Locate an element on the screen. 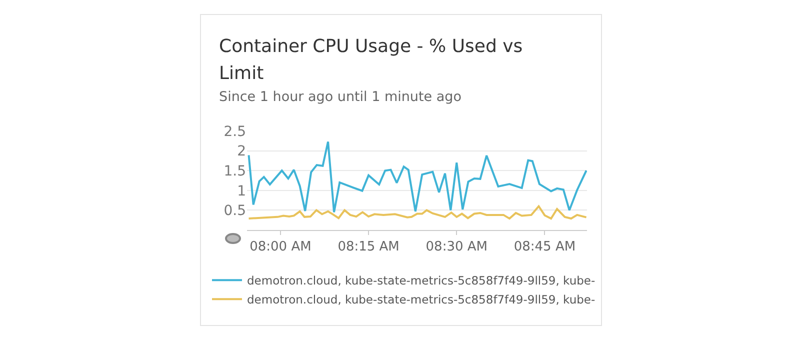 The height and width of the screenshot is (343, 800). chart-title: Container CPU Usage - % Used vs Limit is located at coordinates (371, 60).